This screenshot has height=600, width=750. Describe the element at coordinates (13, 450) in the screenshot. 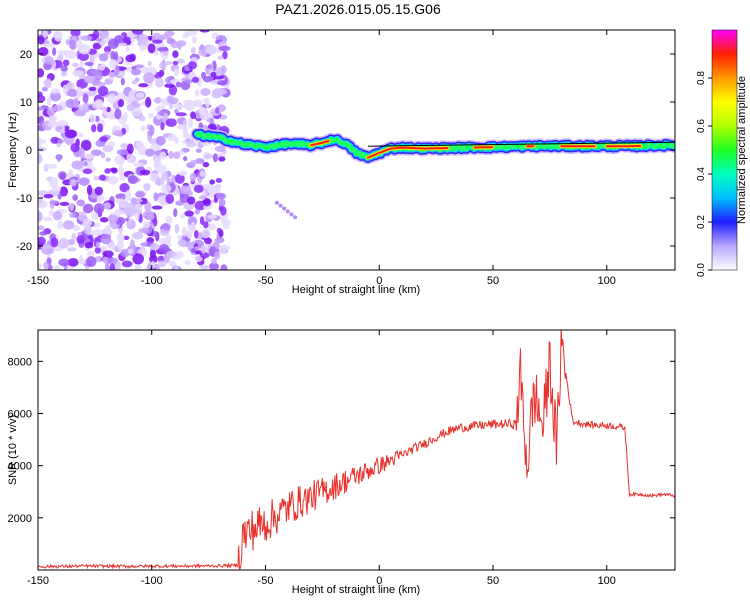

I see `snr-y-label: SNR (10 * v/v)` at that location.